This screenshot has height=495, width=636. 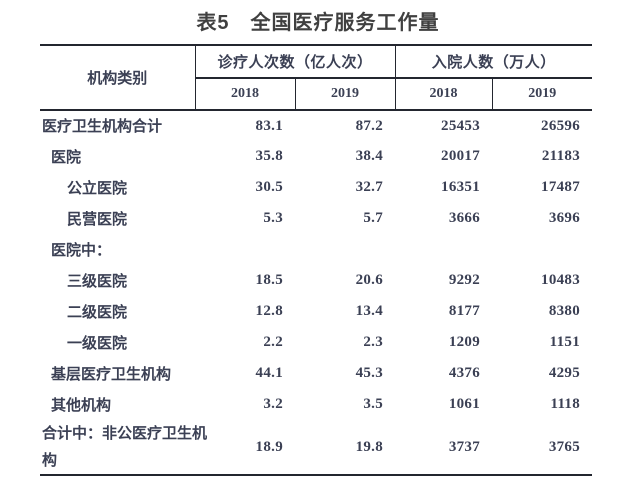 What do you see at coordinates (565, 342) in the screenshot?
I see `cell-admission-2019: 1151` at bounding box center [565, 342].